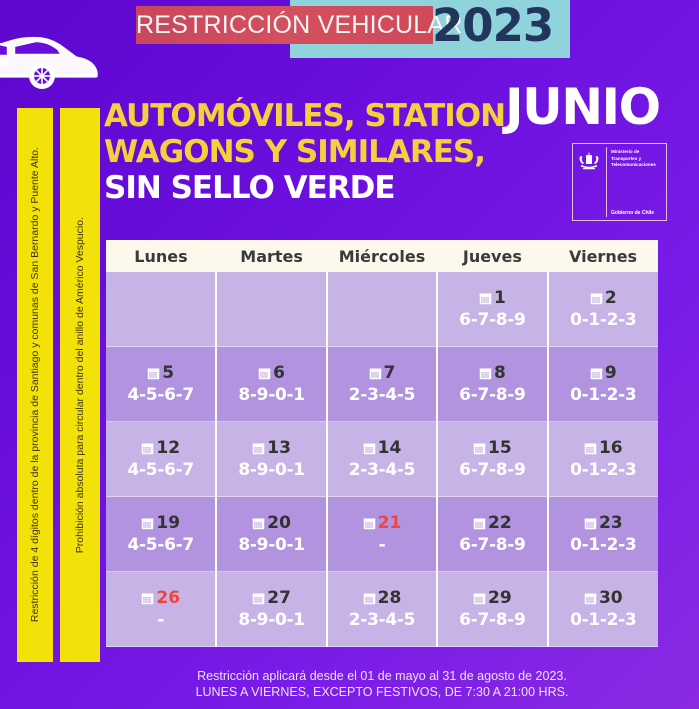 The width and height of the screenshot is (699, 709). Describe the element at coordinates (271, 448) in the screenshot. I see `calendar-day-line: 13` at that location.